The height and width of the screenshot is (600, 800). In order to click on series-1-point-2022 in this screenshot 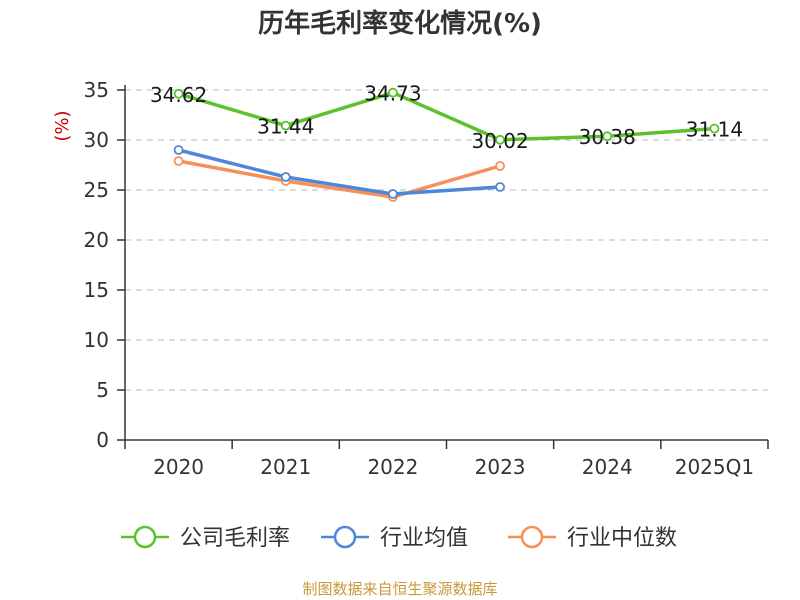, I will do `click(393, 194)`.